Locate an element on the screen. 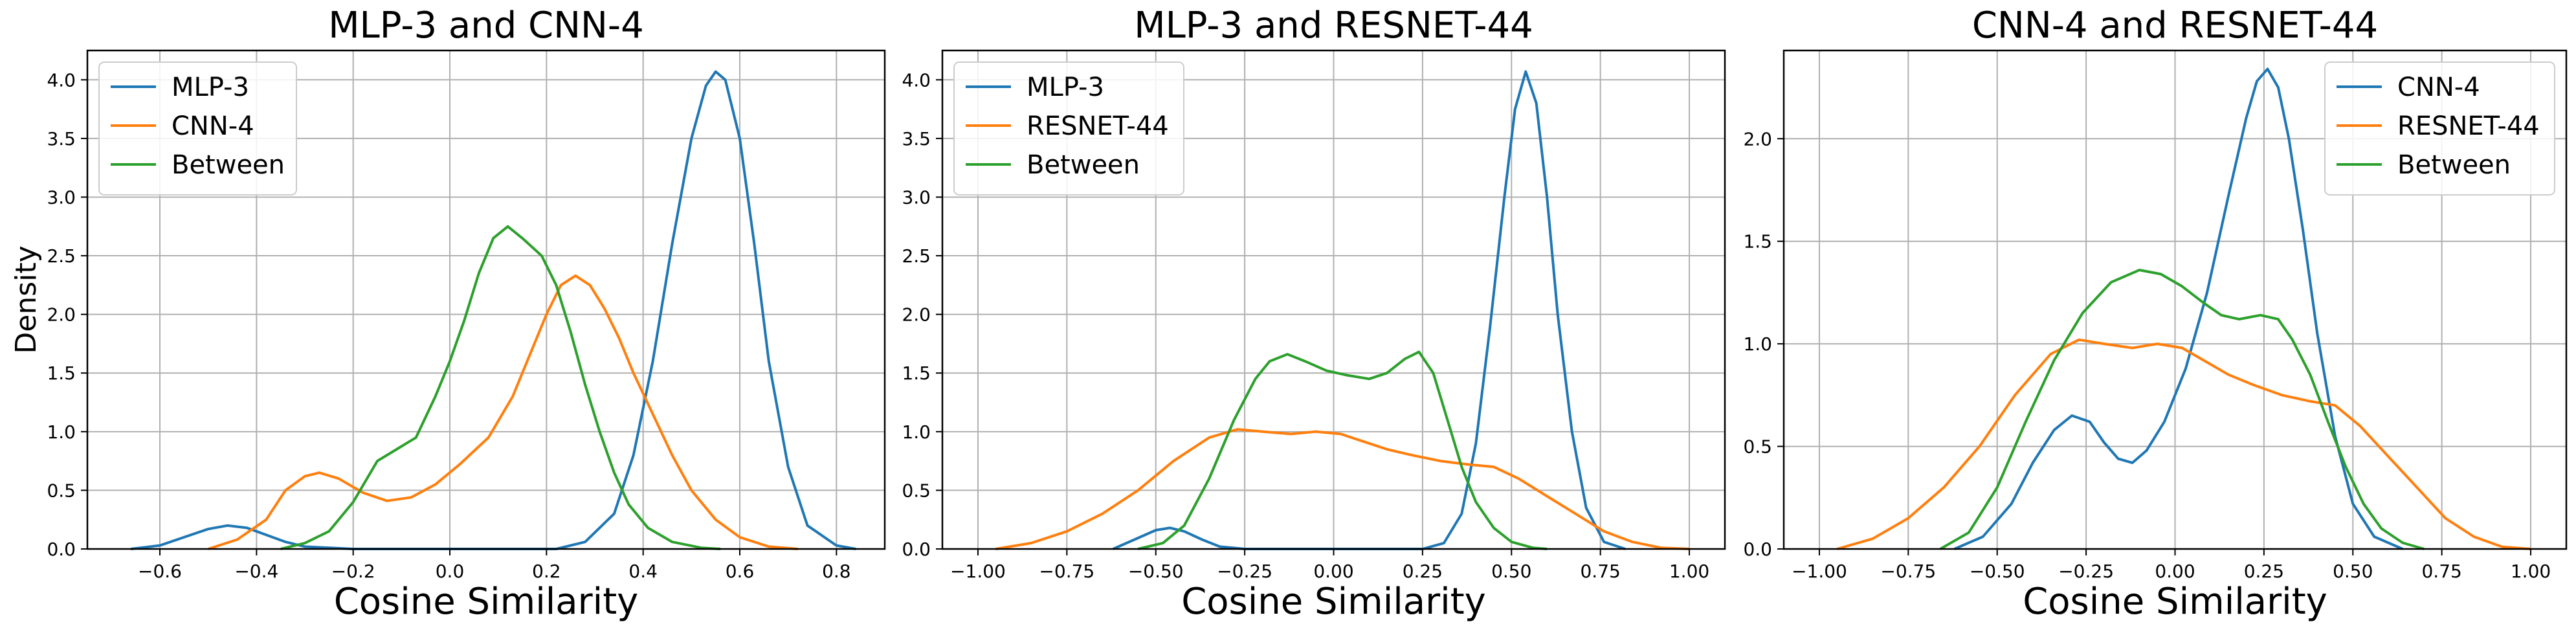 The height and width of the screenshot is (637, 2576). chart-title: MLP-3 and CNN-4 is located at coordinates (486, 26).